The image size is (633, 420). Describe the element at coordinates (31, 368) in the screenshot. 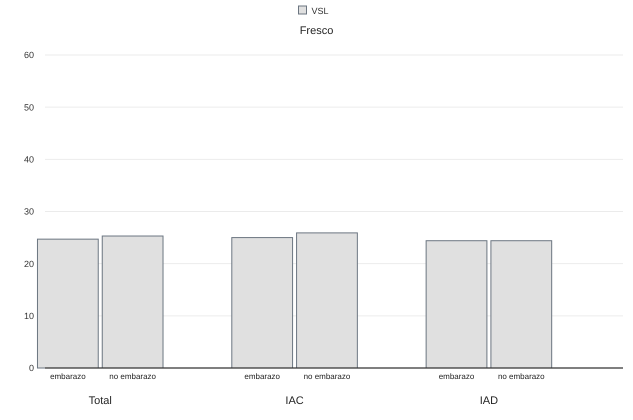

I see `y-tick-label: 0` at that location.